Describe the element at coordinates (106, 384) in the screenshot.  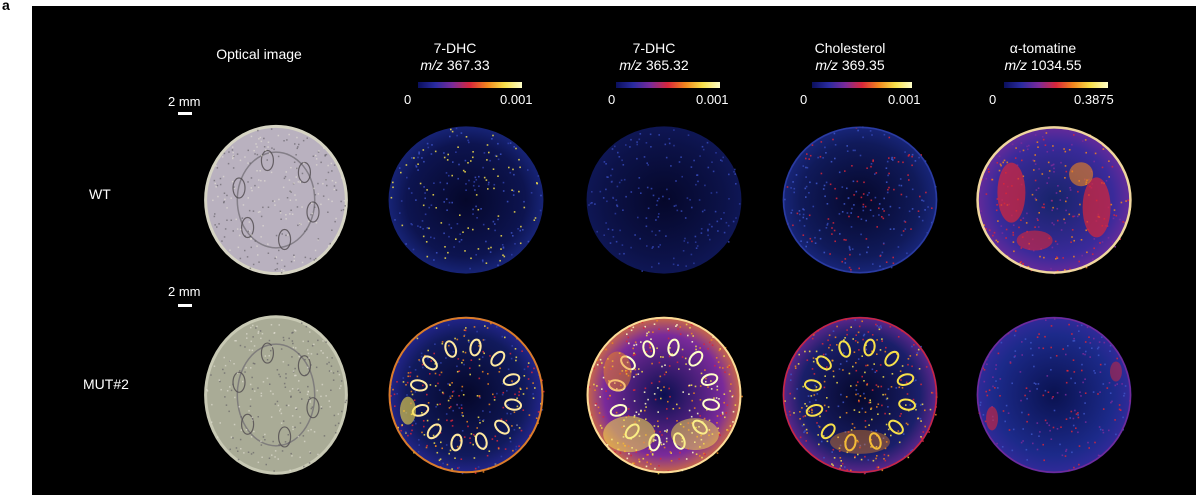
I see `row-label-mut: MUT#2` at that location.